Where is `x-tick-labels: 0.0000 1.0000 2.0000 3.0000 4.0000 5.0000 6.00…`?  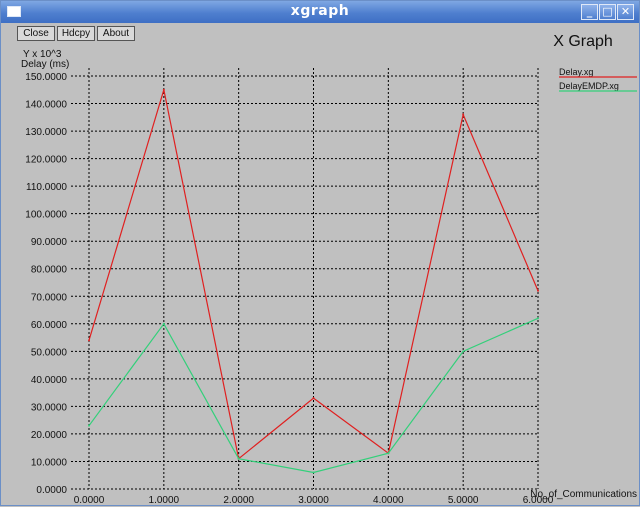
x-tick-labels: 0.0000 1.0000 2.0000 3.0000 4.0000 5.0000 6.00… is located at coordinates (314, 500).